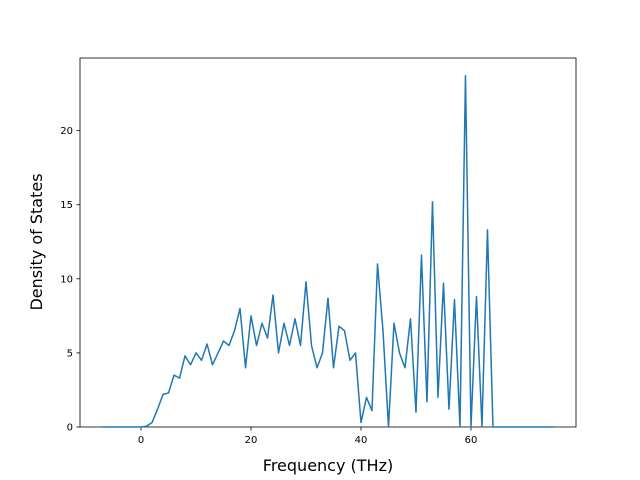 The width and height of the screenshot is (640, 480). I want to click on y-tick-label: 0, so click(70, 428).